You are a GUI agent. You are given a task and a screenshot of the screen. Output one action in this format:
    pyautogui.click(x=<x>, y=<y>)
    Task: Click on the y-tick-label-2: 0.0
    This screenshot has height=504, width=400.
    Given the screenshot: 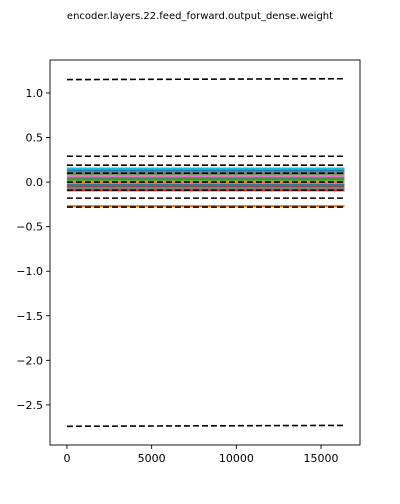 What is the action you would take?
    pyautogui.click(x=35, y=182)
    